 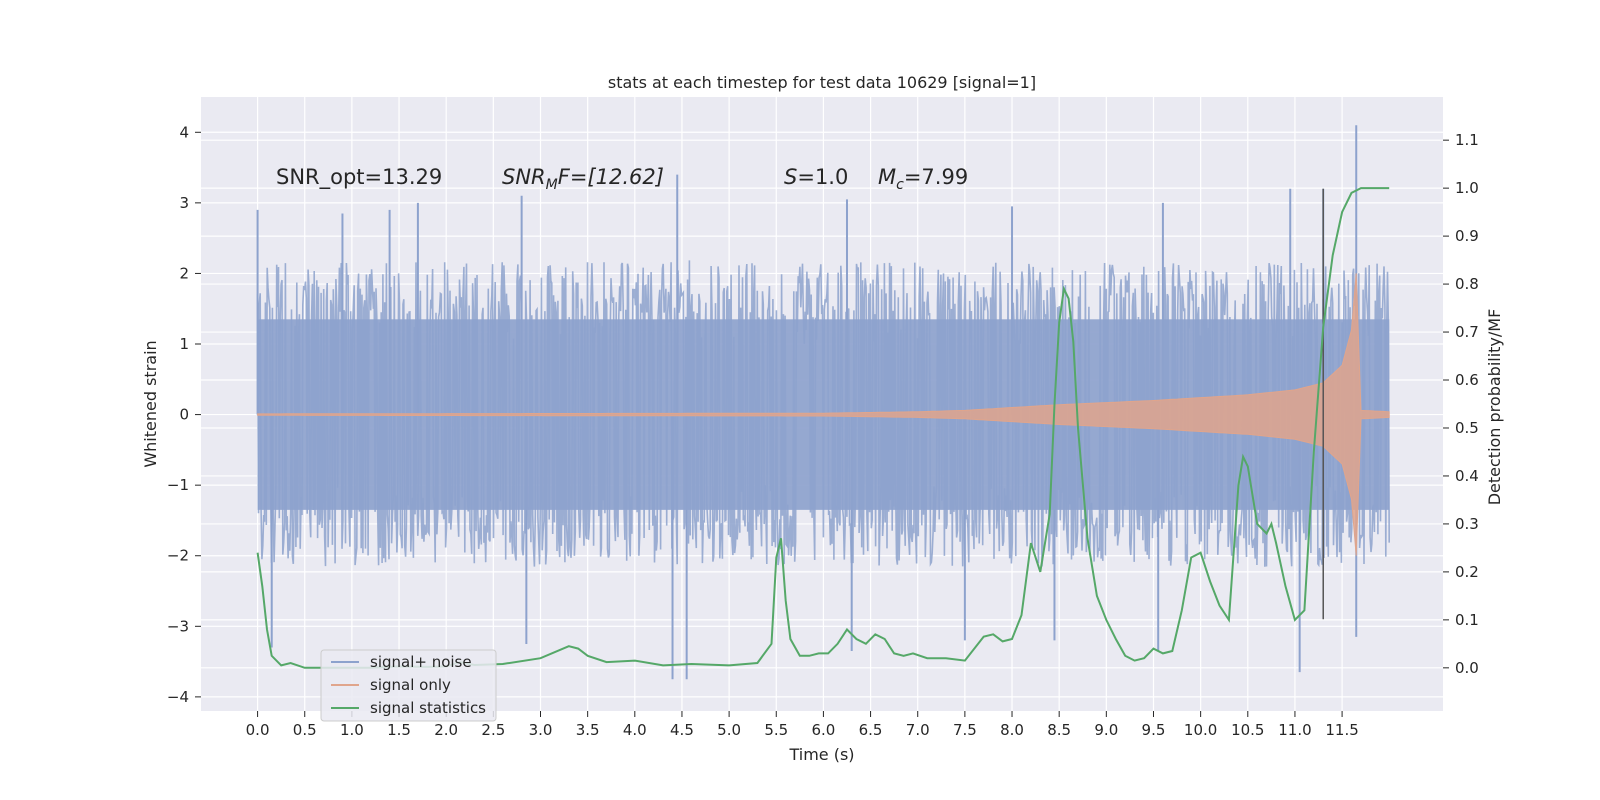 What do you see at coordinates (1467, 572) in the screenshot?
I see `y-right-tick-label-2: 0.2` at bounding box center [1467, 572].